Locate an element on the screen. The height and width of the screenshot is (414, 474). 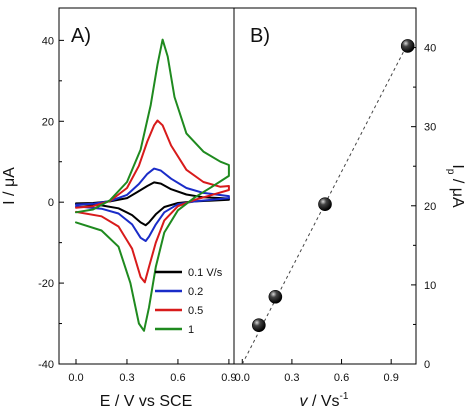
legend-label: 1 is located at coordinates (191, 330).